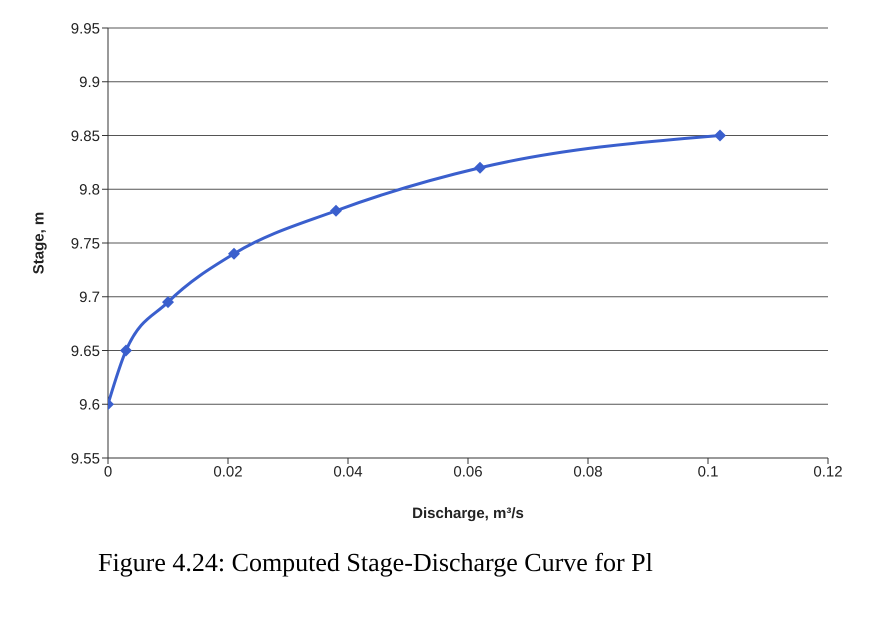  Describe the element at coordinates (828, 472) in the screenshot. I see `x-tick-label: 0.12` at that location.